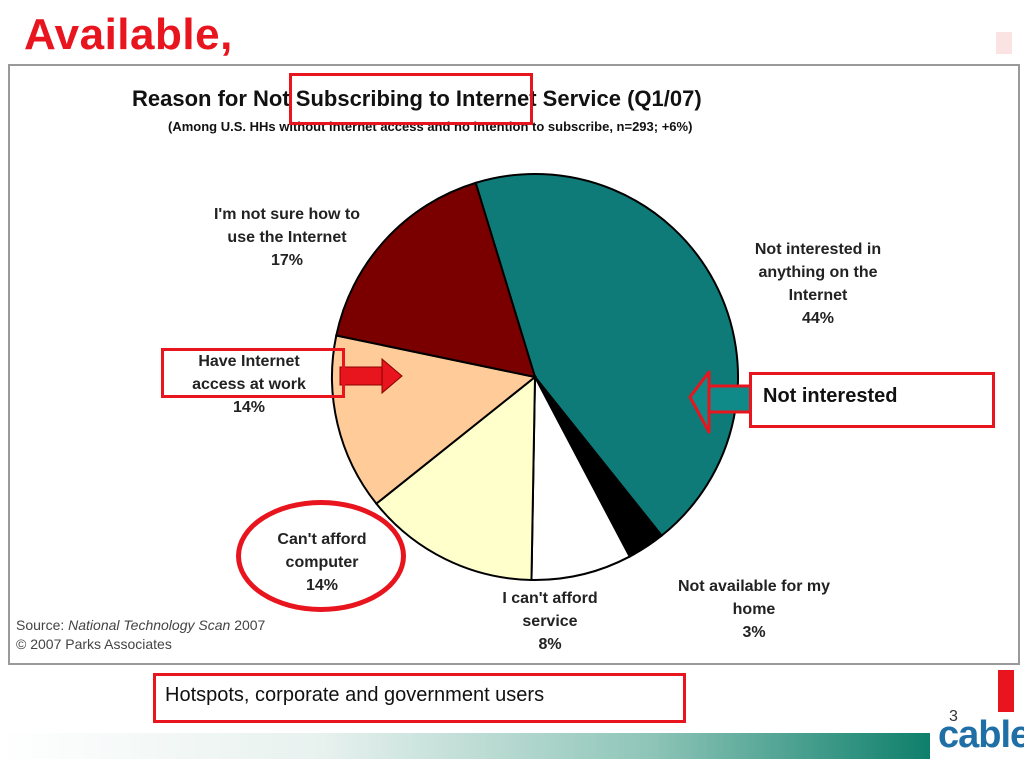  Describe the element at coordinates (953, 716) in the screenshot. I see `page-number: 3` at that location.